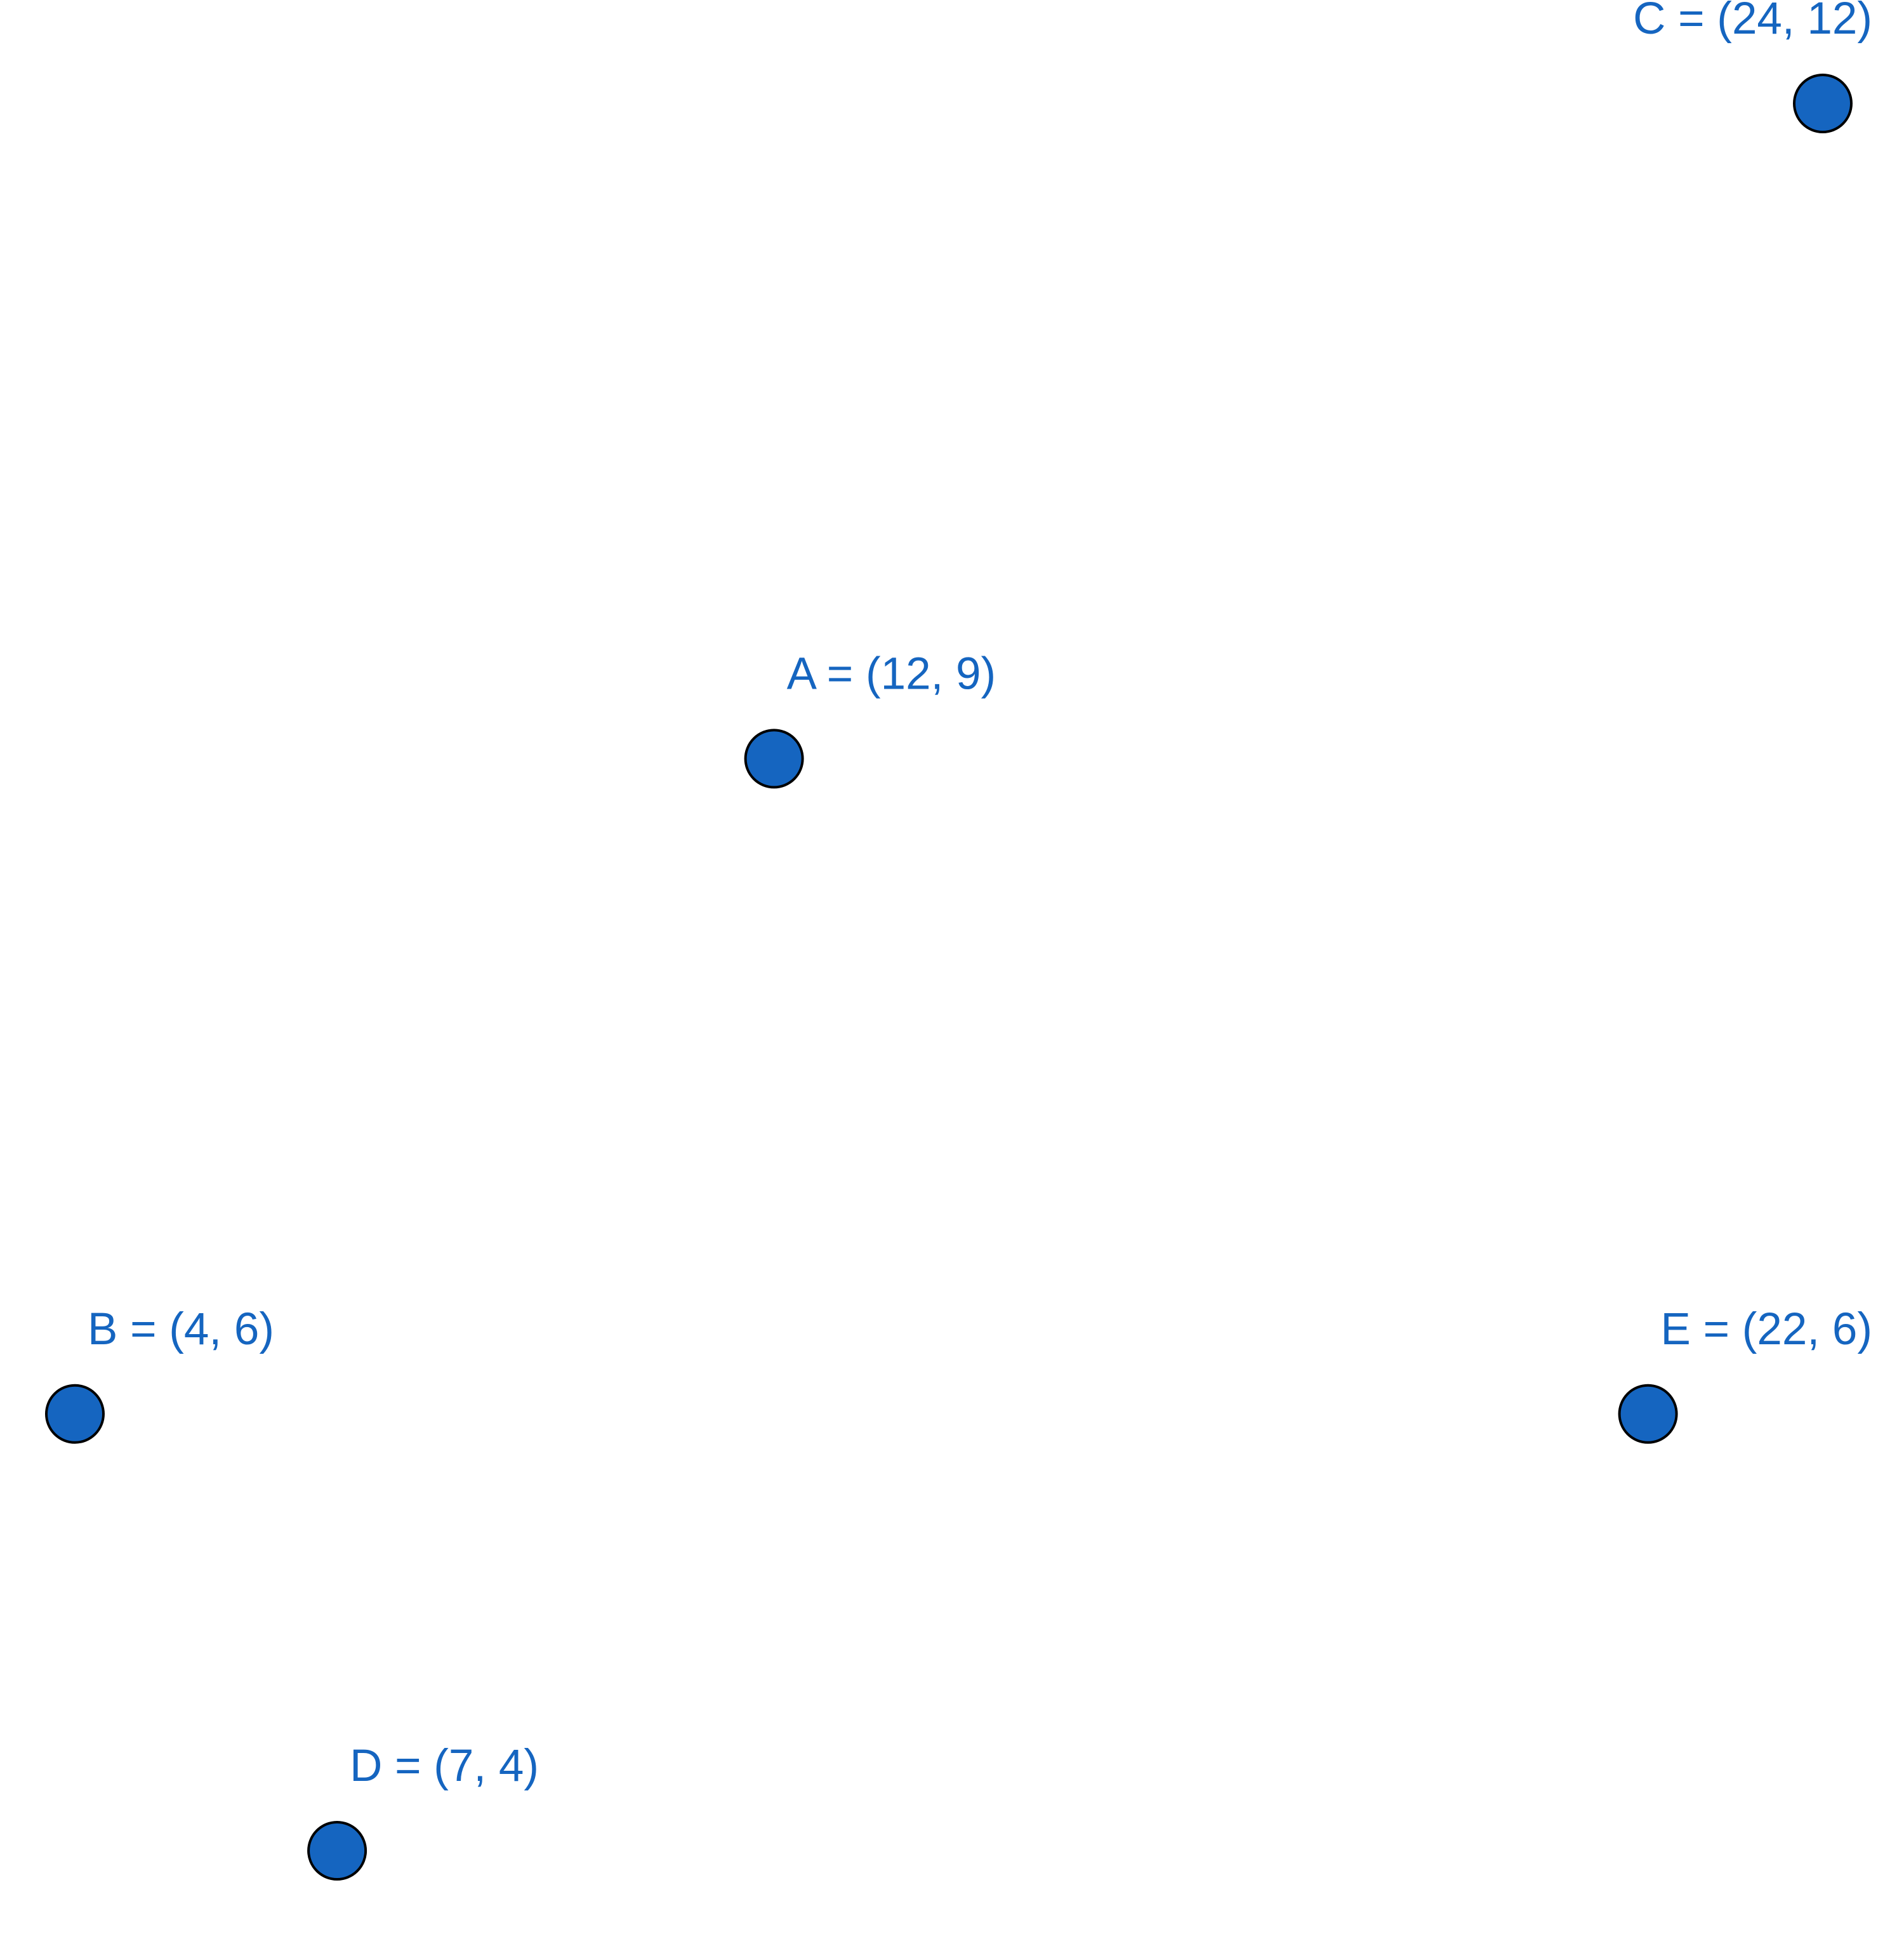  What do you see at coordinates (181, 1329) in the screenshot?
I see `point-label: B = (4, 6)` at bounding box center [181, 1329].